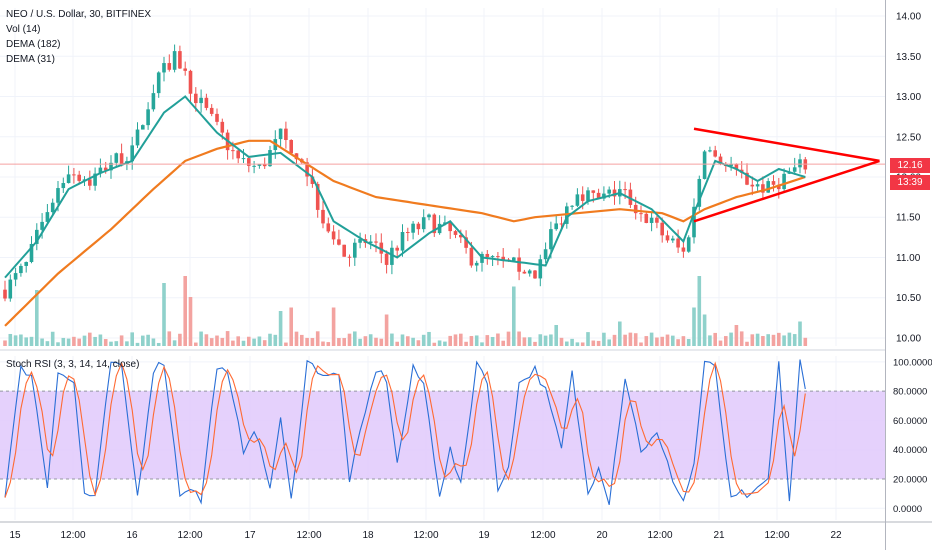 The width and height of the screenshot is (932, 550). What do you see at coordinates (836, 535) in the screenshot?
I see `time-tick-label: 22` at bounding box center [836, 535].